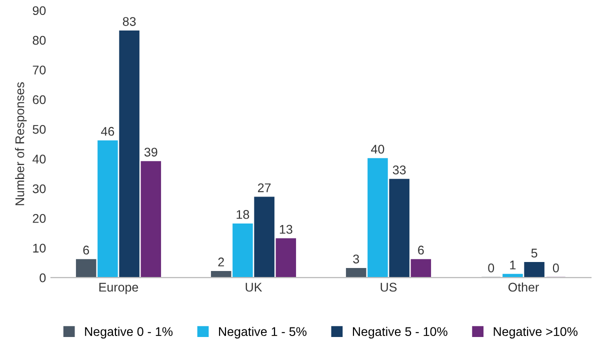 This screenshot has height=347, width=600. I want to click on data-label: 39, so click(151, 152).